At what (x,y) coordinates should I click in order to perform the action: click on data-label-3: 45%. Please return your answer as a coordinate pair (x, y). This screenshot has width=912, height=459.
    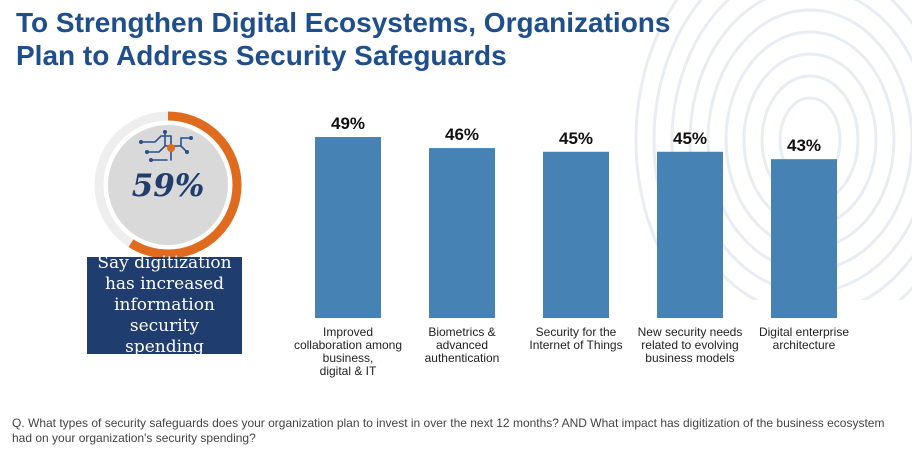
    Looking at the image, I should click on (576, 138).